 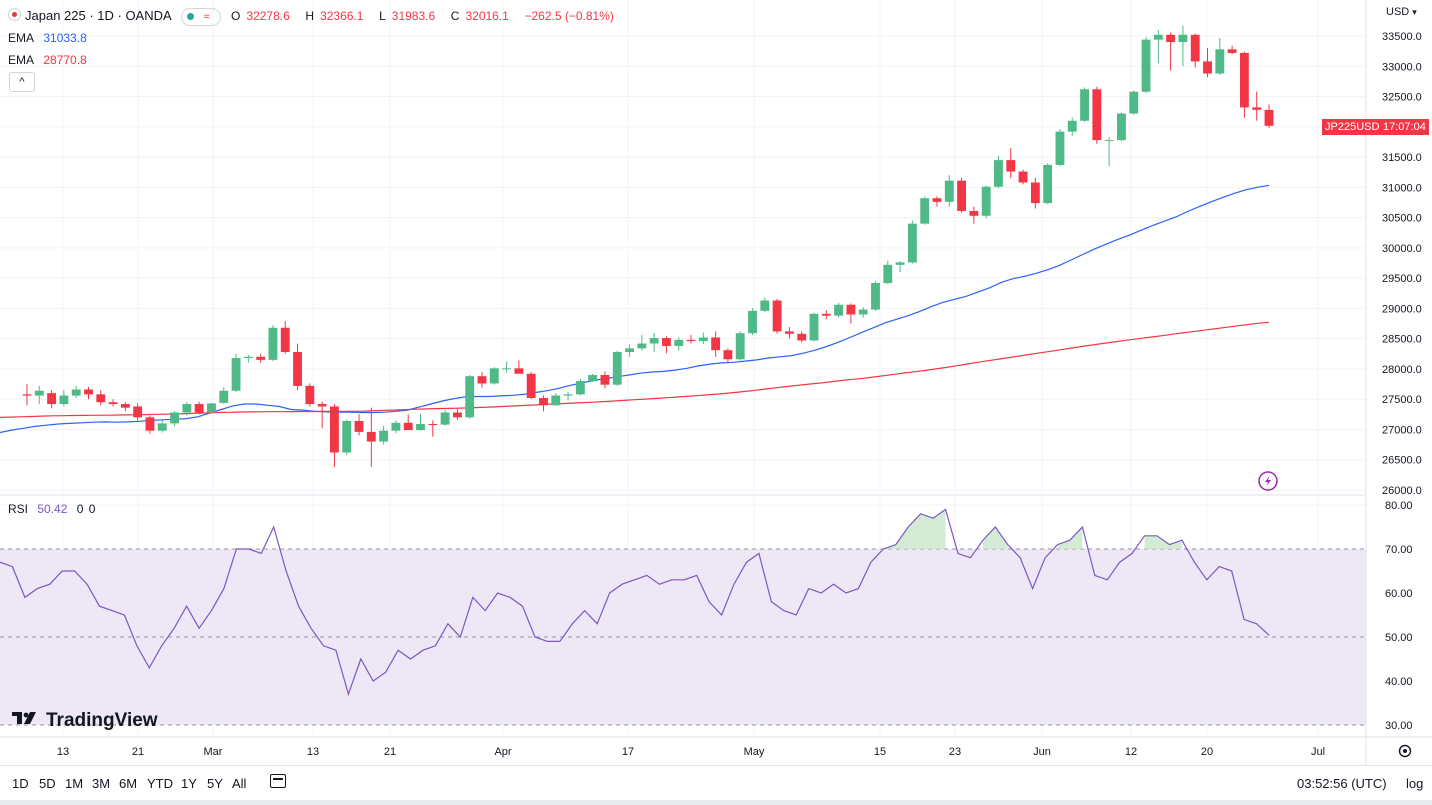 What do you see at coordinates (74, 783) in the screenshot?
I see `range-button-1m: 1M` at bounding box center [74, 783].